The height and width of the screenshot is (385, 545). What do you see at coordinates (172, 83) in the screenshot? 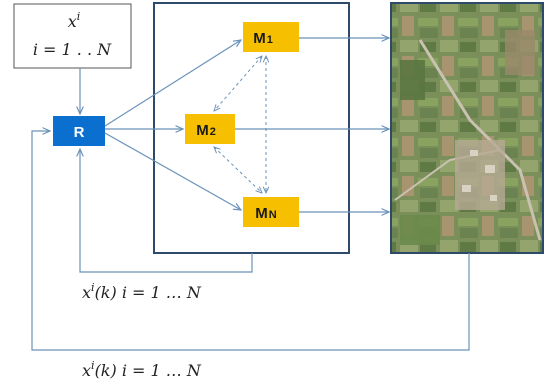
I see `arrow-r-to-m1` at bounding box center [172, 83].